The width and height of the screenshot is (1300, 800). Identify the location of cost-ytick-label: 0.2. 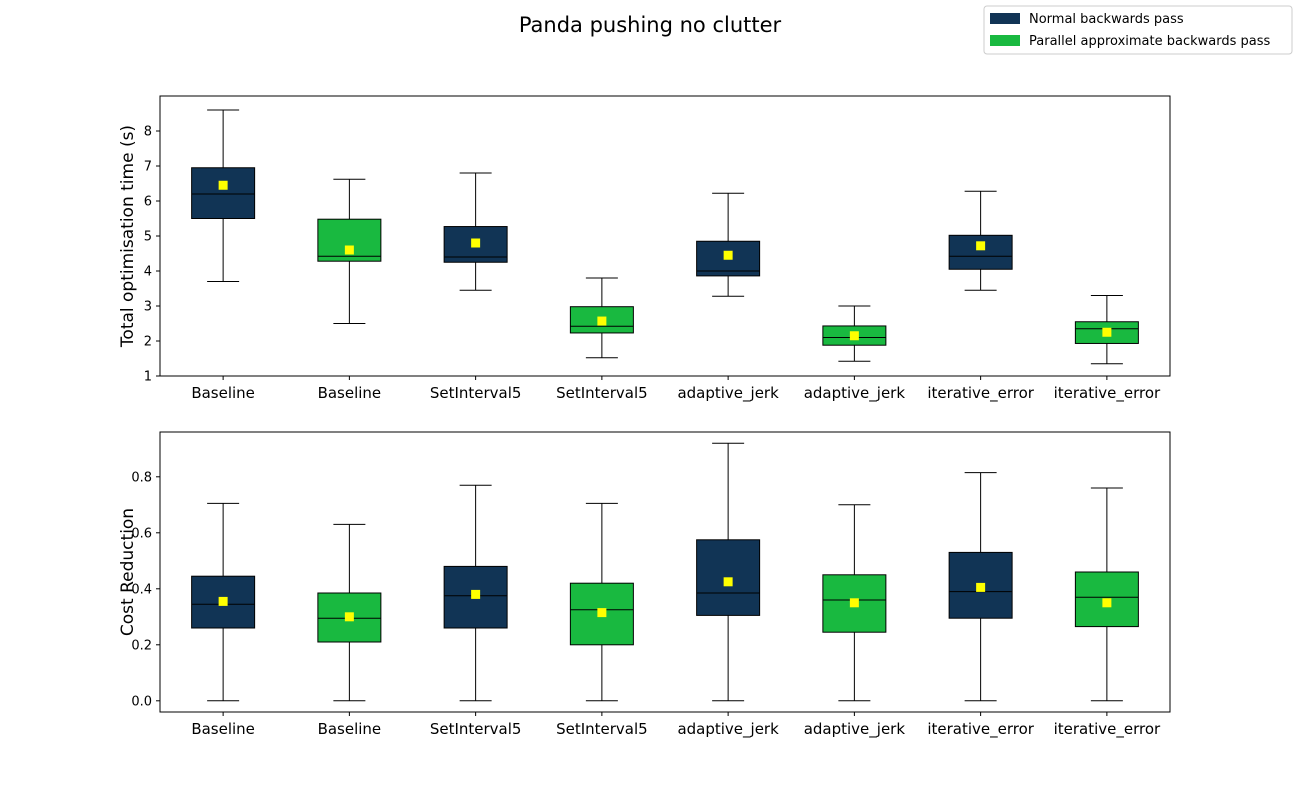
(141, 645).